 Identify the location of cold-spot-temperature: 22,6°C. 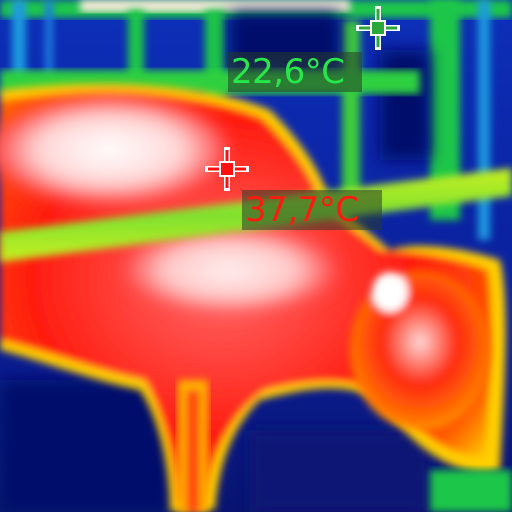
(295, 72).